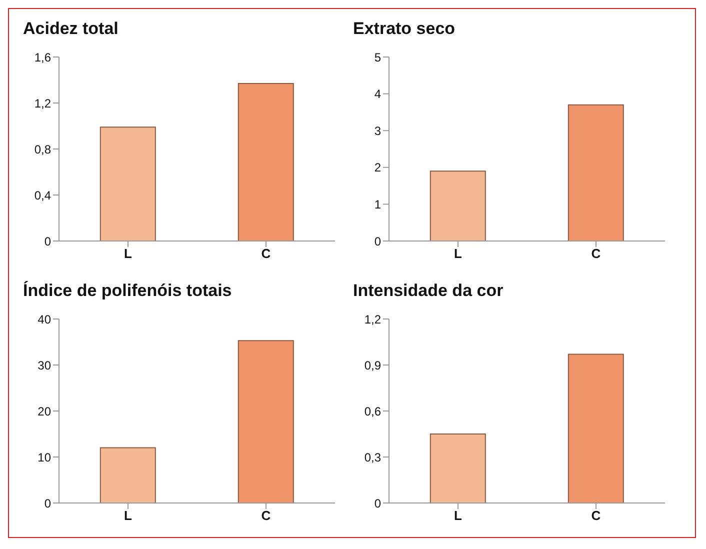 This screenshot has width=706, height=549. What do you see at coordinates (71, 29) in the screenshot?
I see `chart-title: Acidez total` at bounding box center [71, 29].